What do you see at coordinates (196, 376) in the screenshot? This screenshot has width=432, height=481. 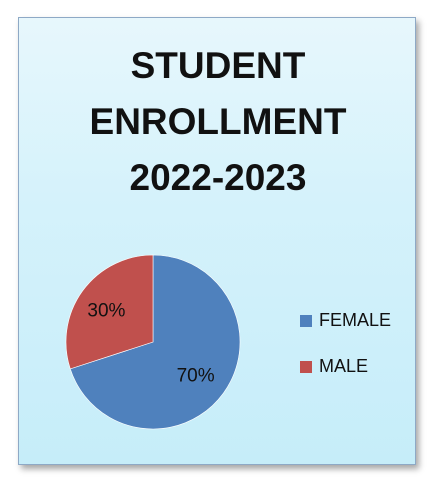 I see `data-label-female: 70%` at bounding box center [196, 376].